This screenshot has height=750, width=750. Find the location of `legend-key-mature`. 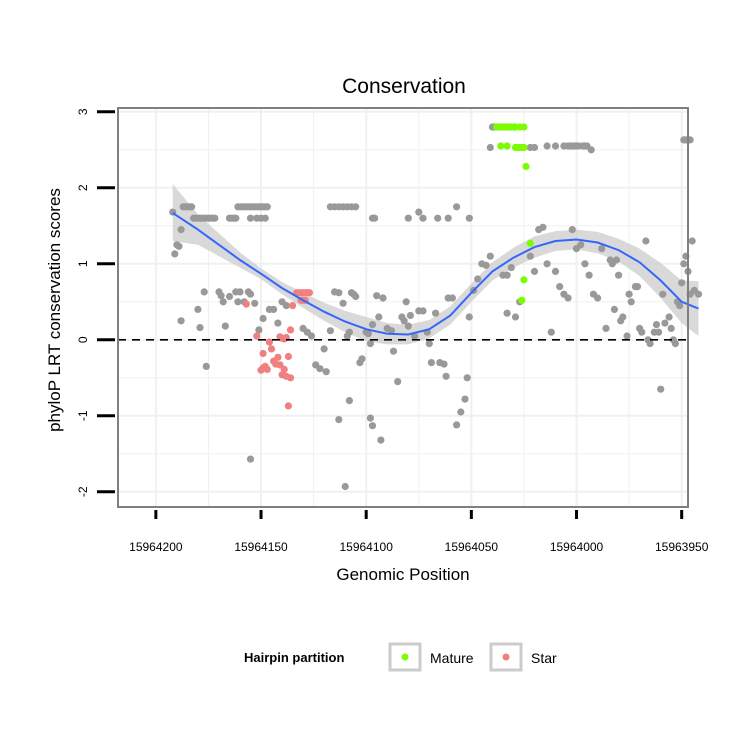

legend-key-mature is located at coordinates (405, 657).